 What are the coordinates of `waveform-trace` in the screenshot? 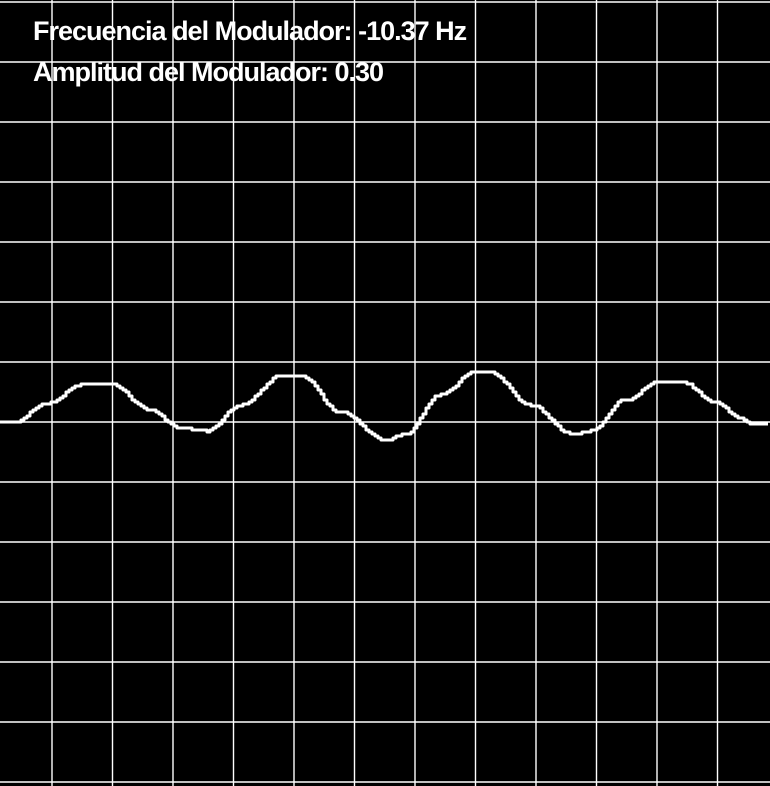 It's located at (384, 406).